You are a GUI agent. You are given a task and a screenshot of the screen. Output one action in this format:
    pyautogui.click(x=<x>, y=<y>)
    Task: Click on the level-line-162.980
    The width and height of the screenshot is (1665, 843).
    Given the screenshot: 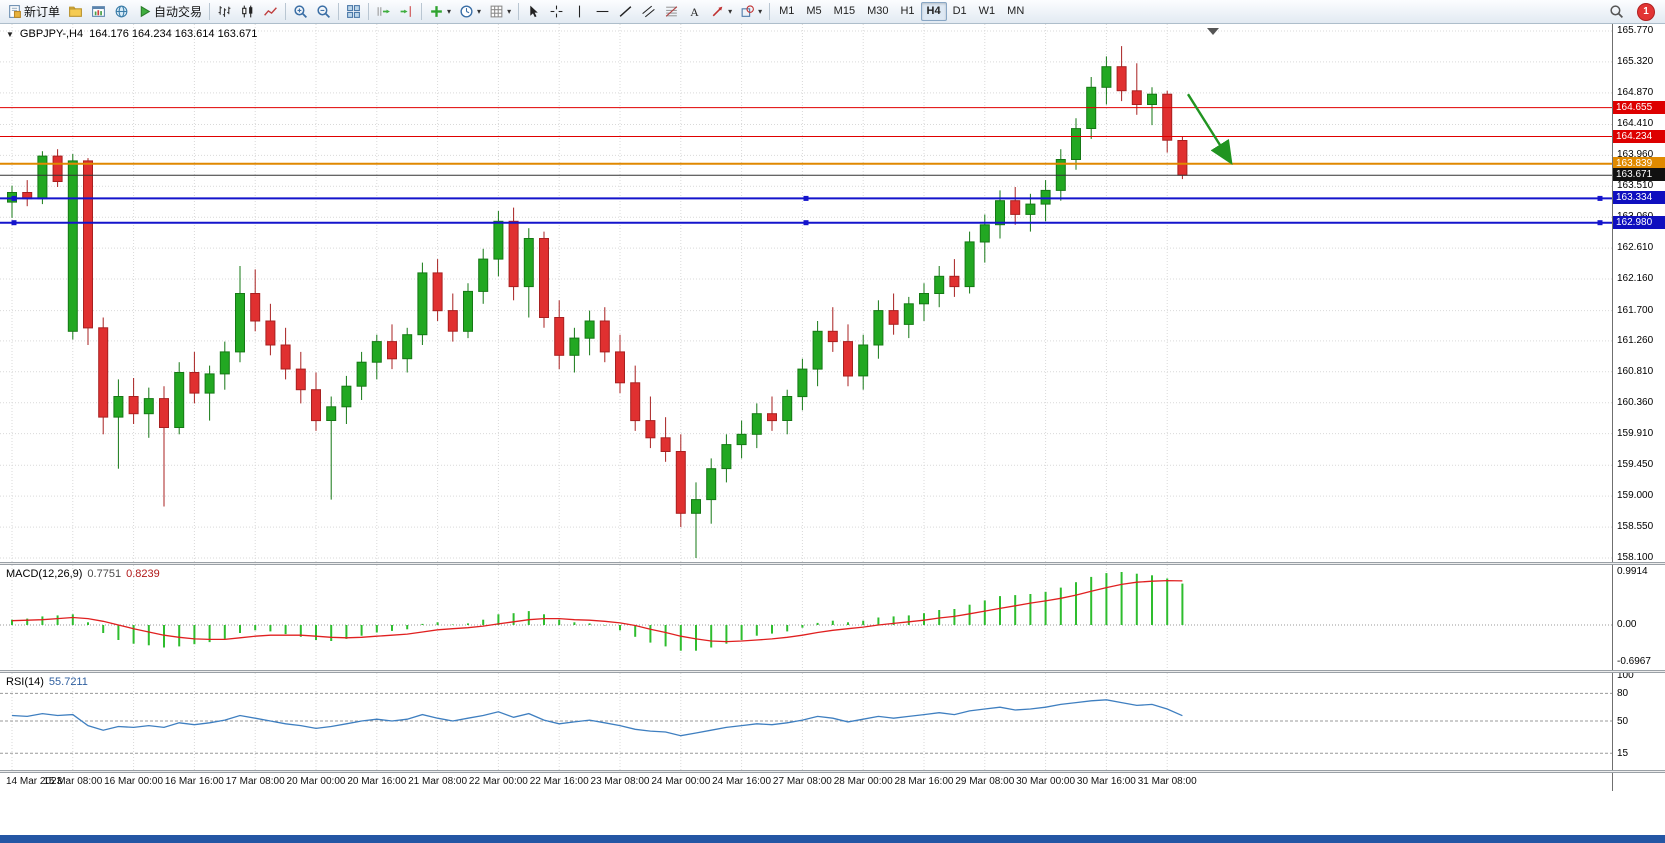 What is the action you would take?
    pyautogui.click(x=806, y=223)
    